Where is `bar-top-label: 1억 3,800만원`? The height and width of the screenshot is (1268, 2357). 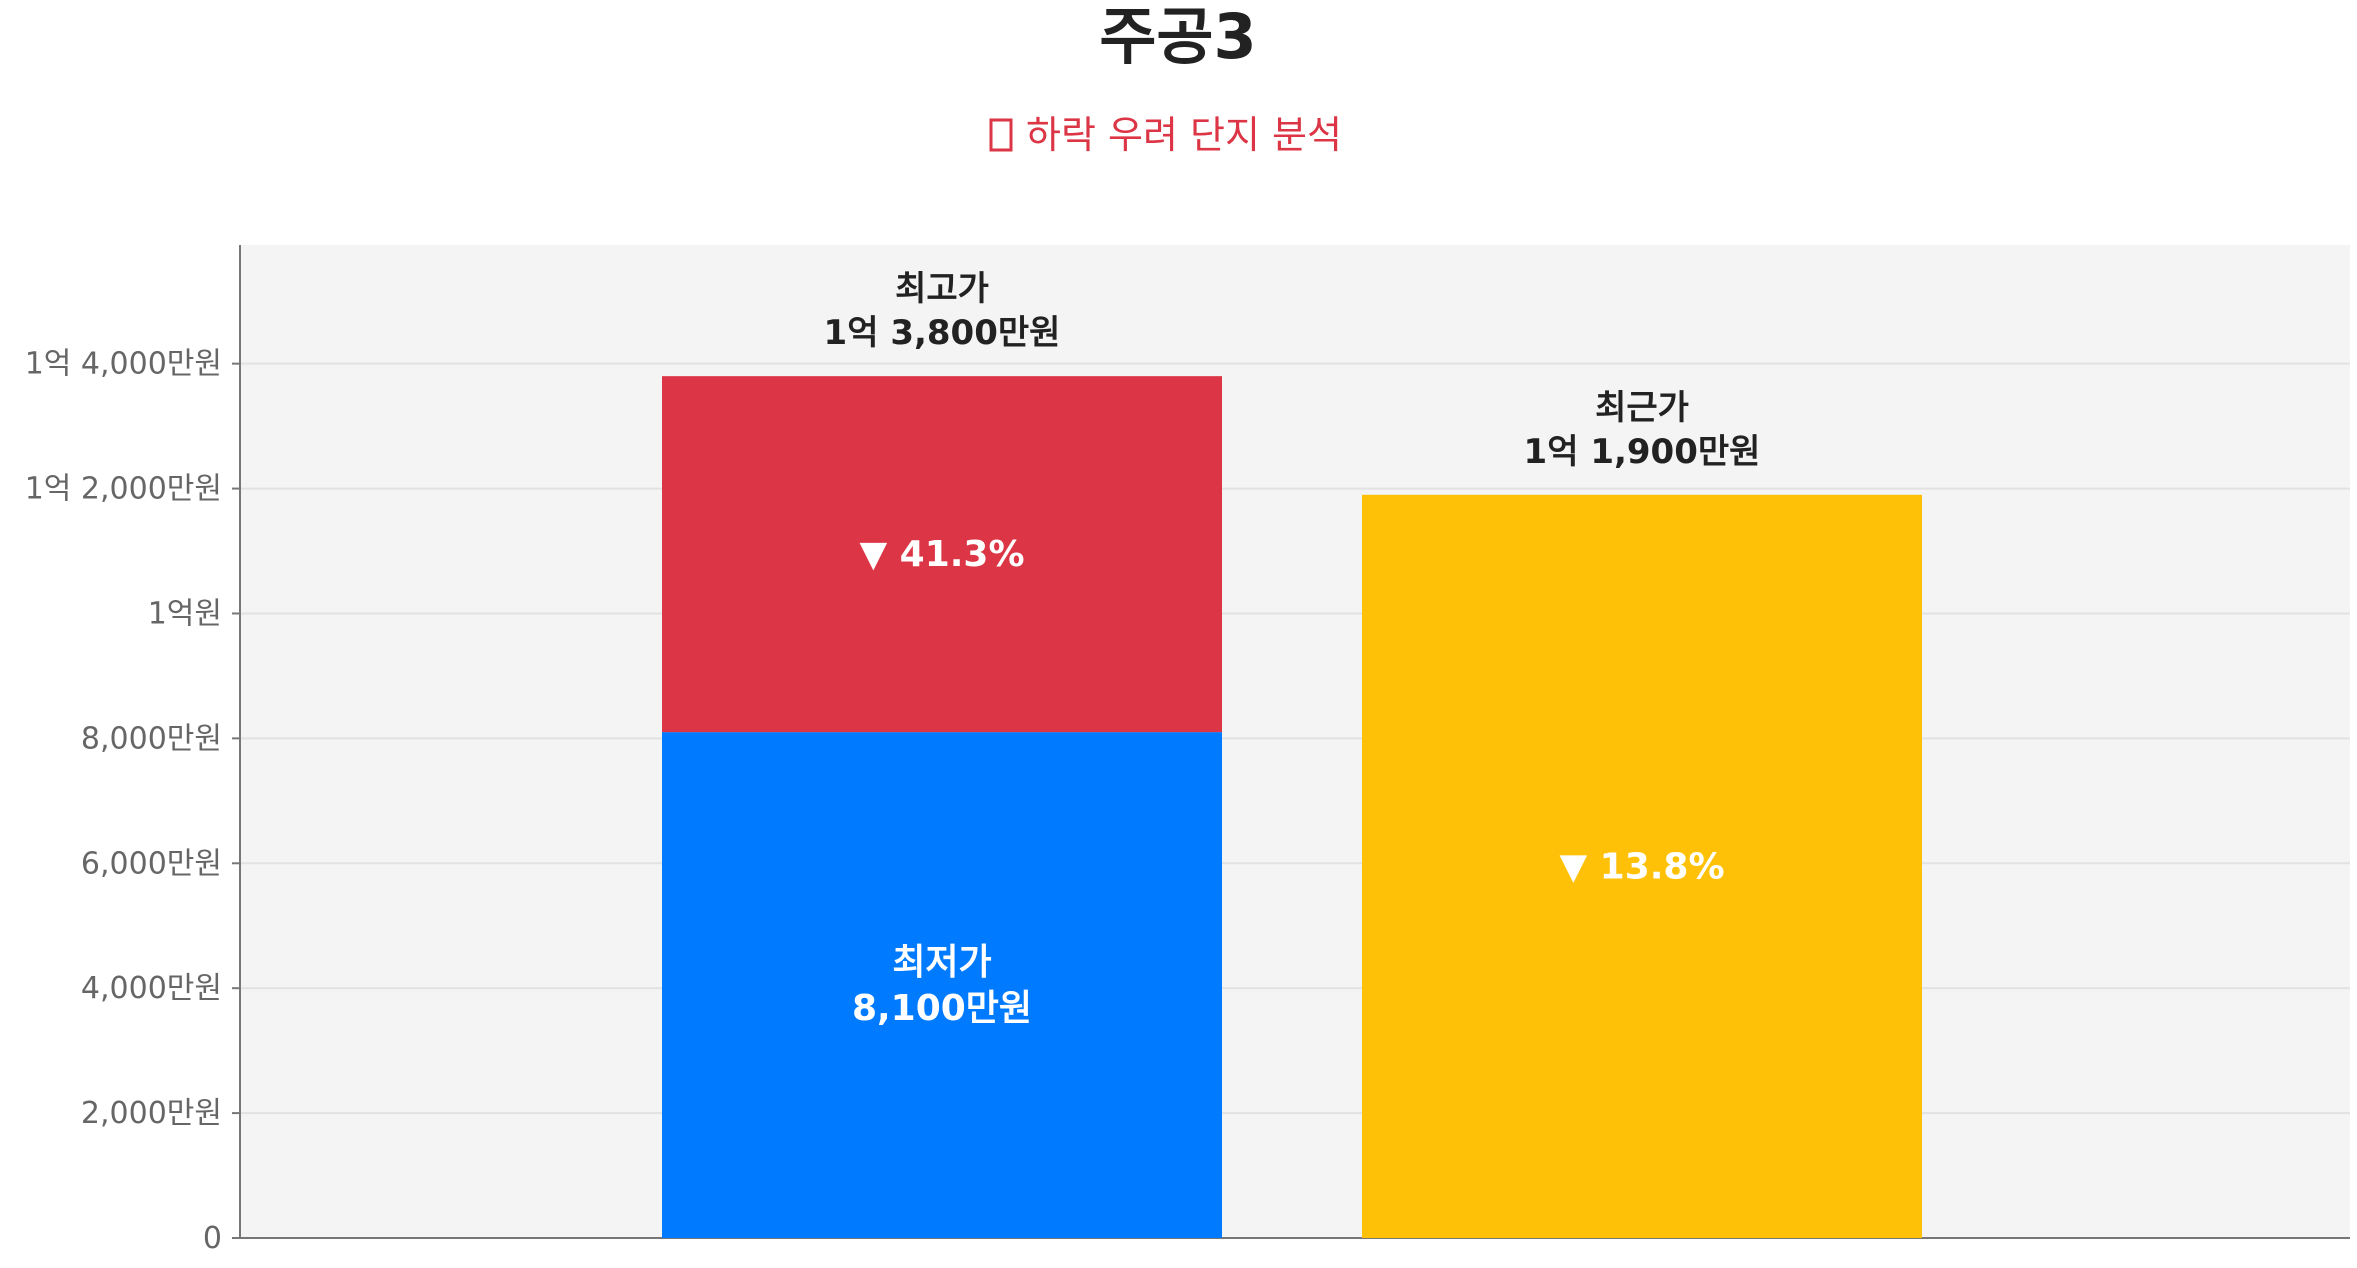
bar-top-label: 1억 3,800만원 is located at coordinates (942, 333).